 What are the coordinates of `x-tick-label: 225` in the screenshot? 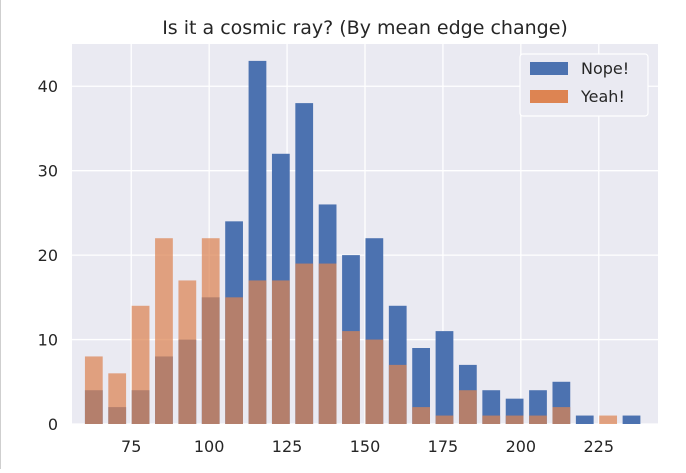 It's located at (599, 446).